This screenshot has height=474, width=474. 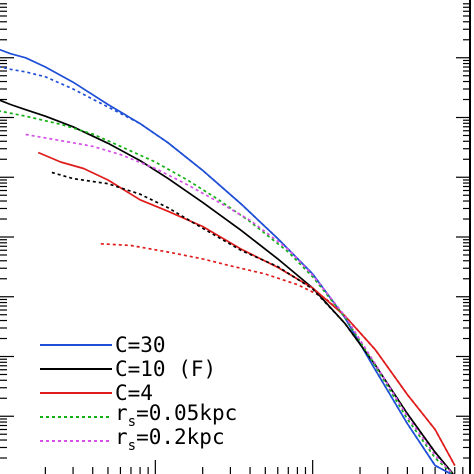 What do you see at coordinates (134, 393) in the screenshot?
I see `legend-label-2: C=4` at bounding box center [134, 393].